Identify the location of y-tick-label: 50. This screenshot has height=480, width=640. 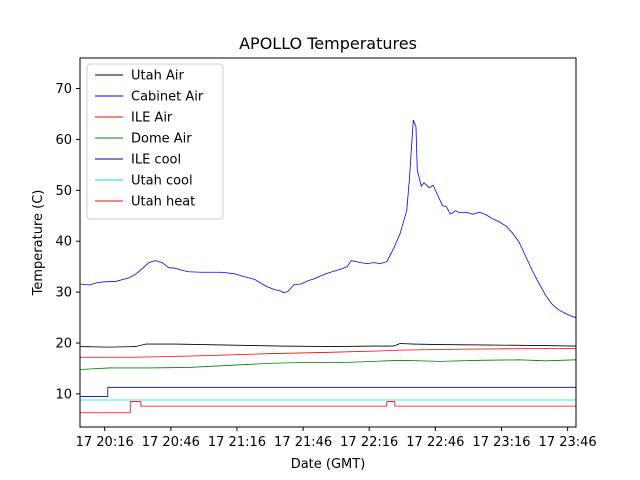
(63, 191).